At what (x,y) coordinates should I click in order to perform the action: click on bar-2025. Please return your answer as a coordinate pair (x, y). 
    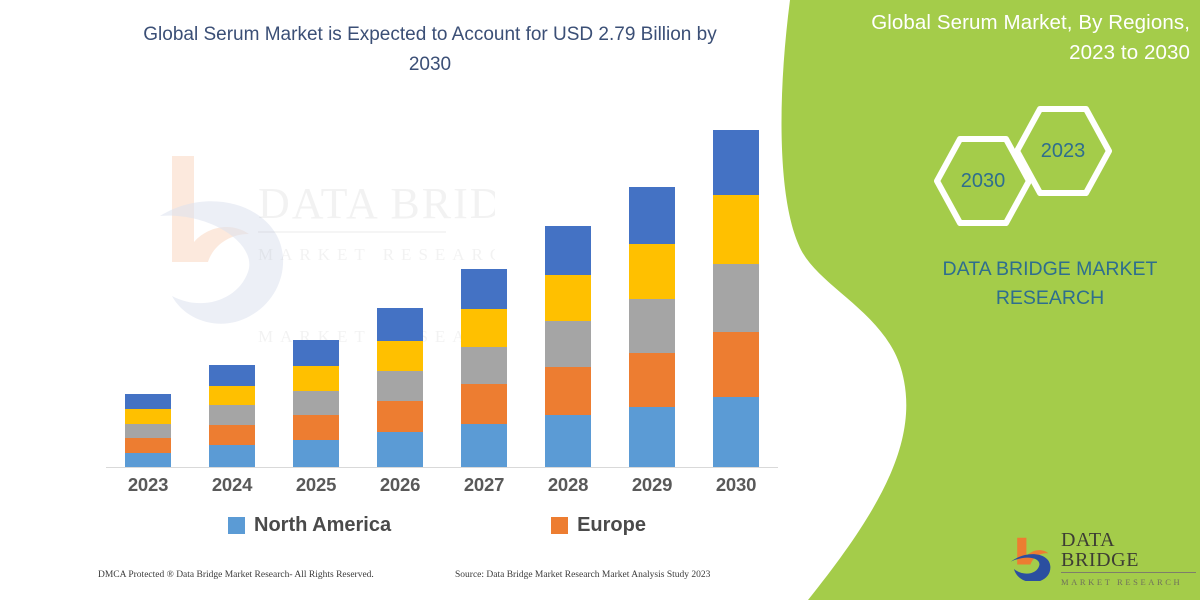
    Looking at the image, I should click on (316, 403).